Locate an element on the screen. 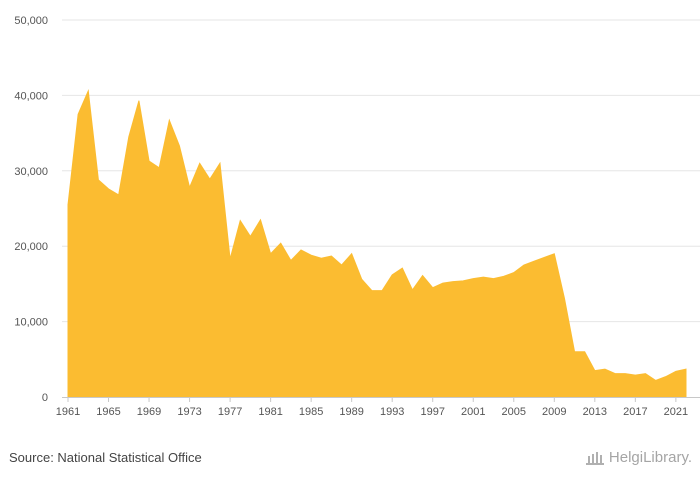 Image resolution: width=700 pixels, height=483 pixels. x-tick-label-2009: 2009 is located at coordinates (554, 412).